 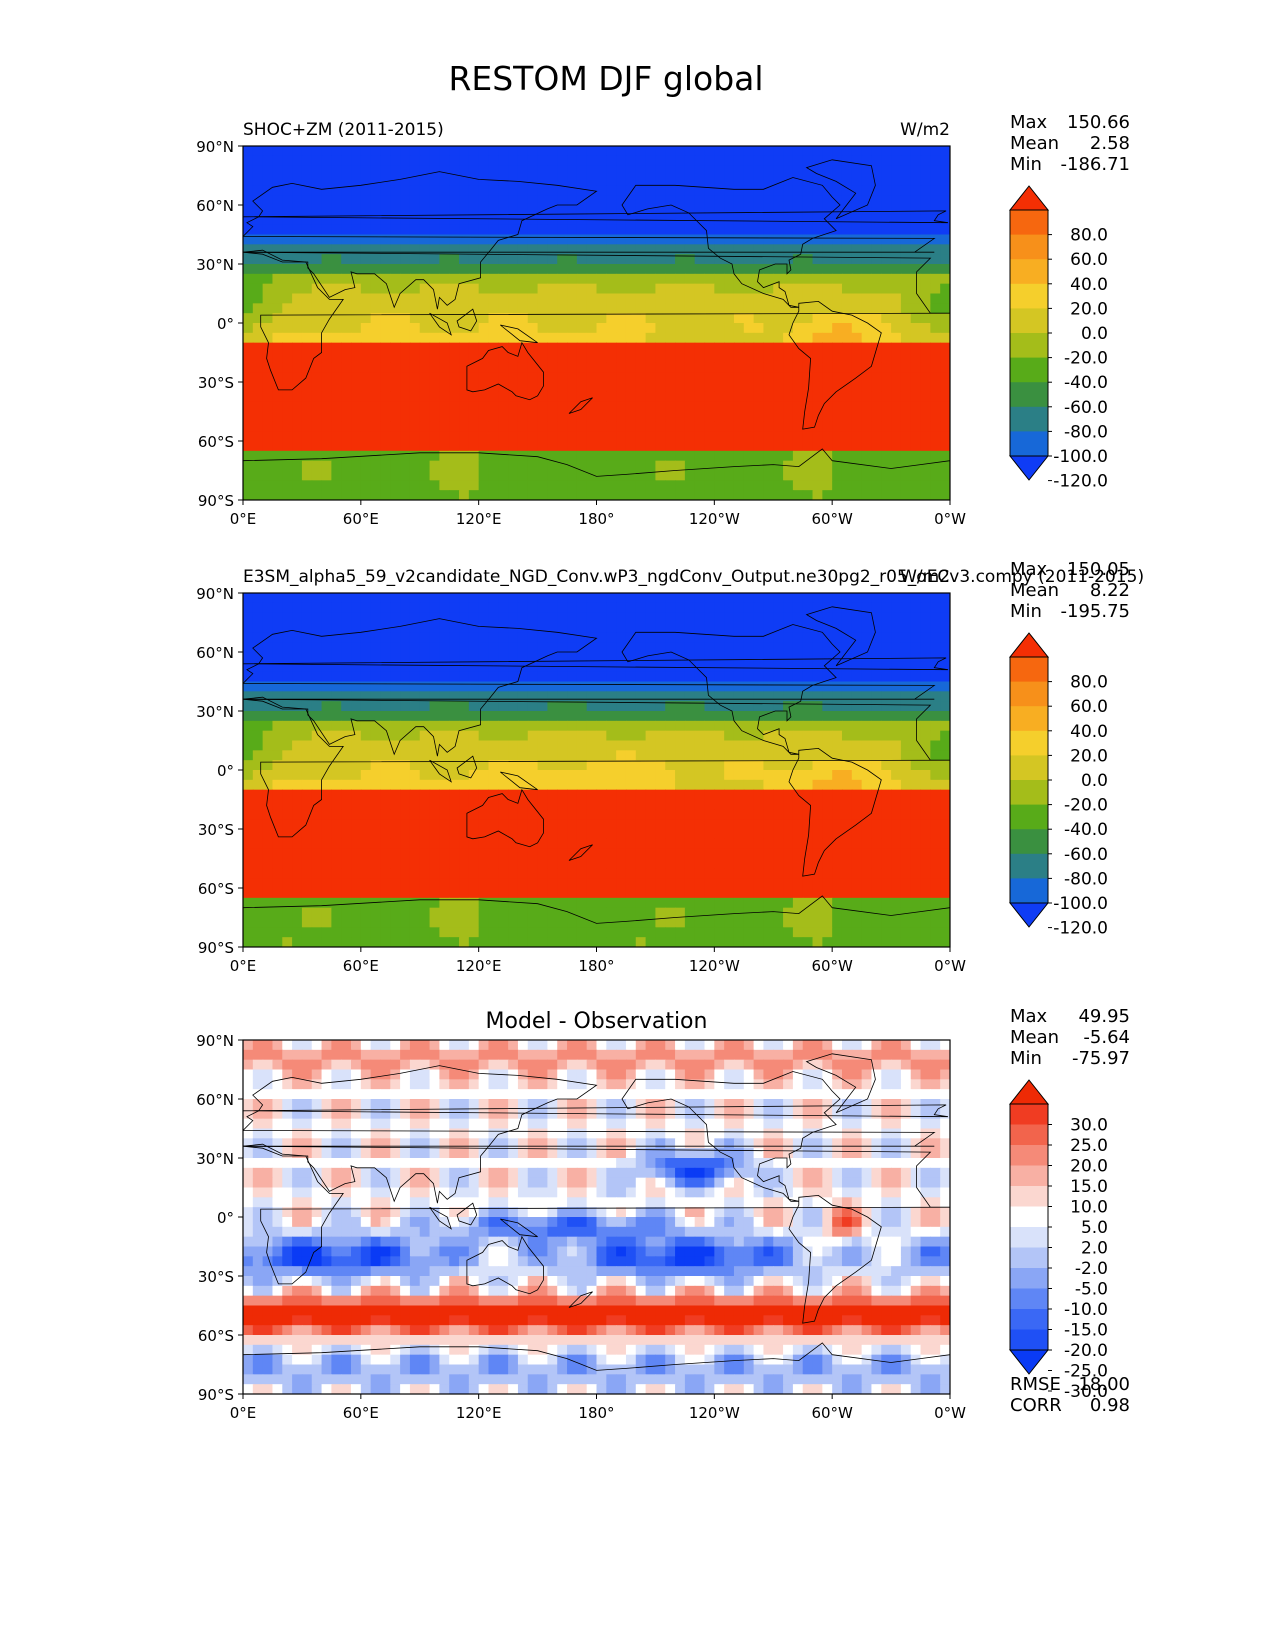 I want to click on colorbar-tick-label: 20.0, so click(x=1089, y=309).